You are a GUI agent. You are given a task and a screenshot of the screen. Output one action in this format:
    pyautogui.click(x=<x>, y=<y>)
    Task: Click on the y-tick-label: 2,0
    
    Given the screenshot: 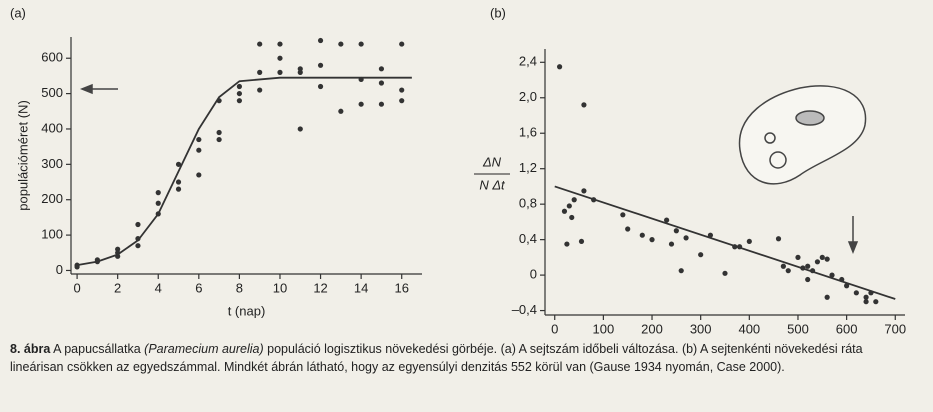 What is the action you would take?
    pyautogui.click(x=528, y=96)
    